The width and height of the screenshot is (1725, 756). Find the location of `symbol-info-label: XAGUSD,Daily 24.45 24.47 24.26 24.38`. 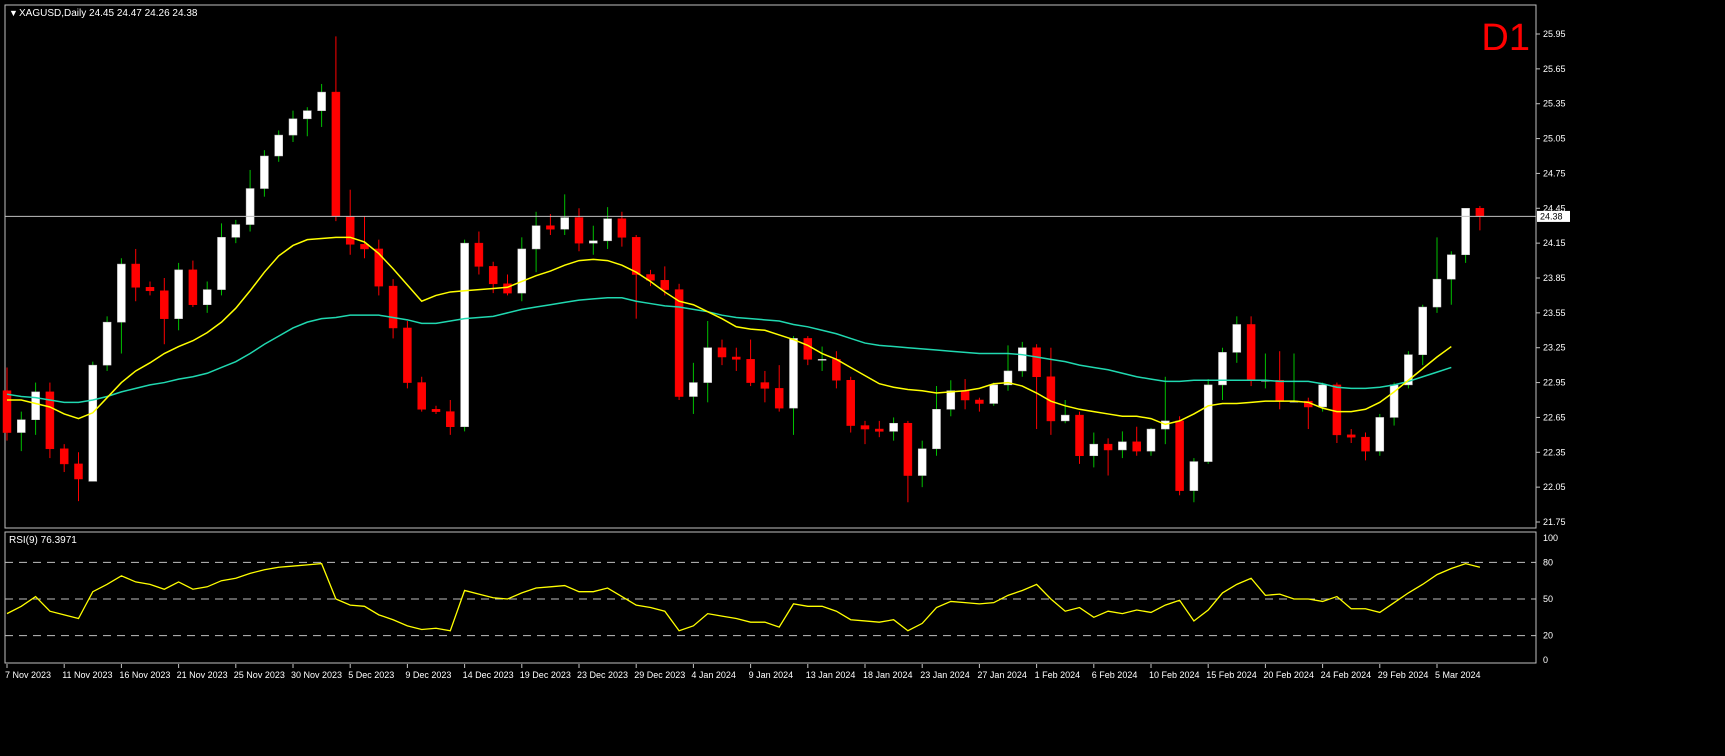

symbol-info-label: XAGUSD,Daily 24.45 24.47 24.26 24.38 is located at coordinates (108, 13).